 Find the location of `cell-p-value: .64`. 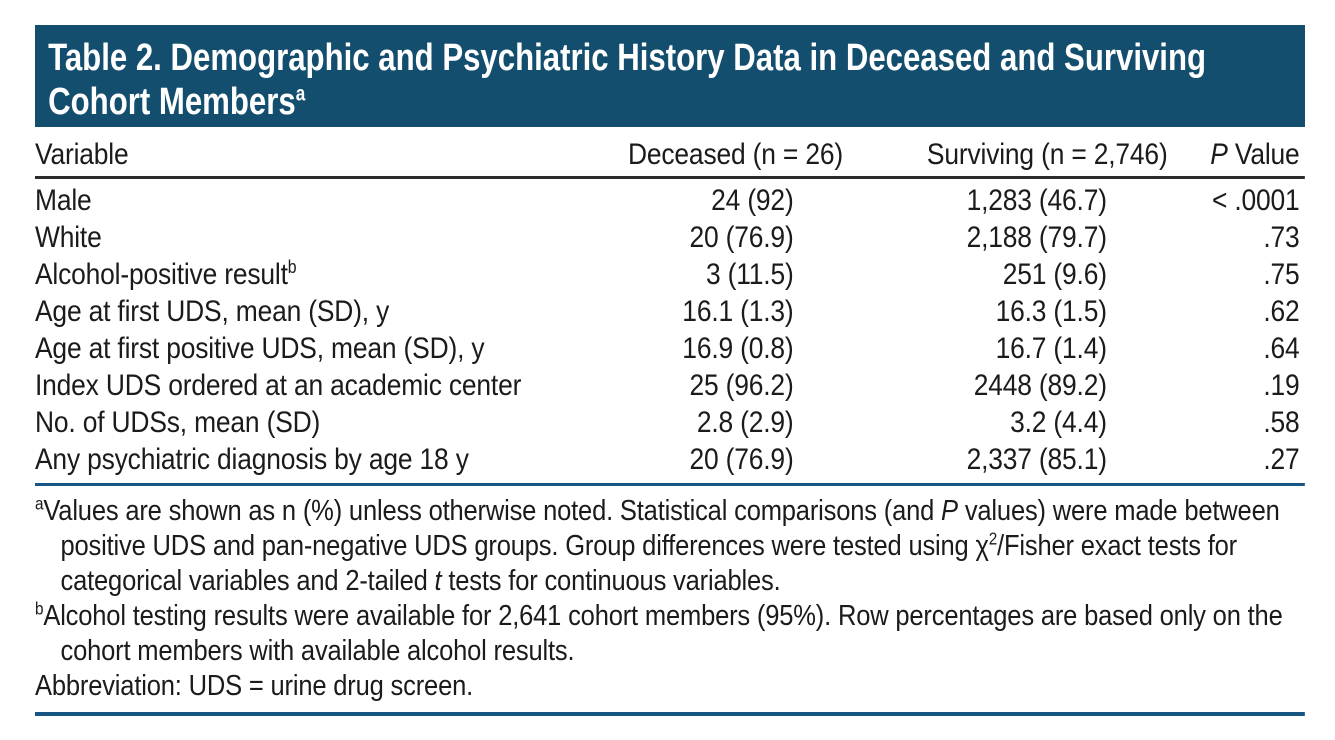

cell-p-value: .64 is located at coordinates (1281, 348).